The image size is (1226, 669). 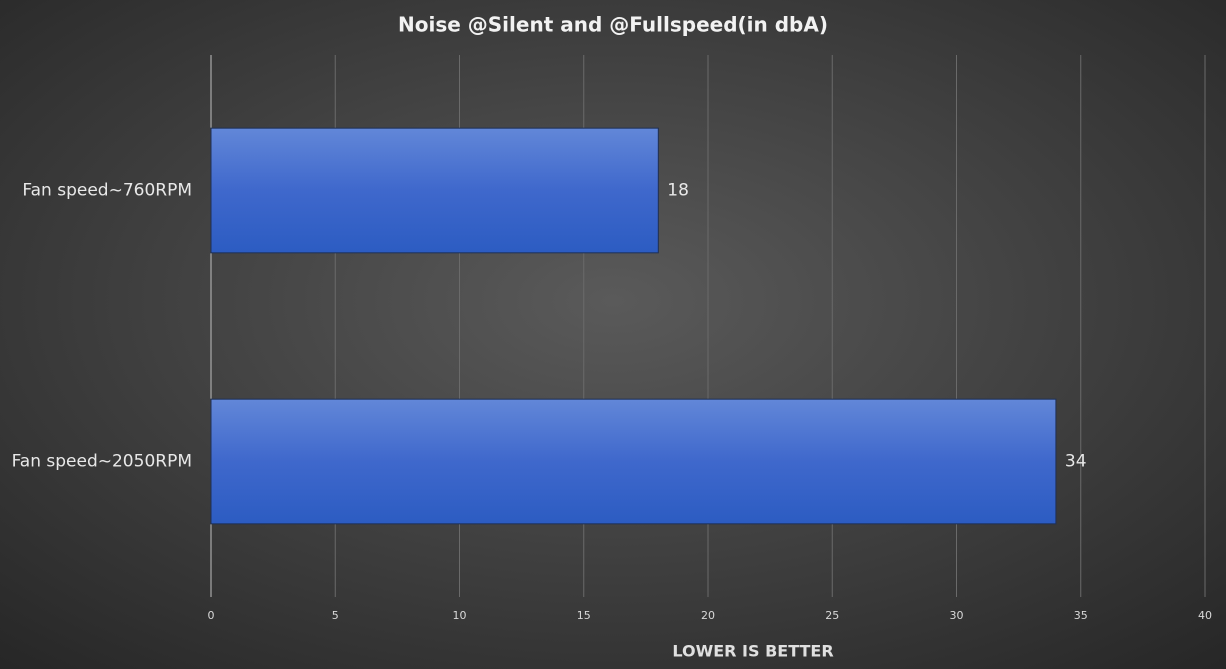 I want to click on x-tick-label: 35, so click(x=1081, y=615).